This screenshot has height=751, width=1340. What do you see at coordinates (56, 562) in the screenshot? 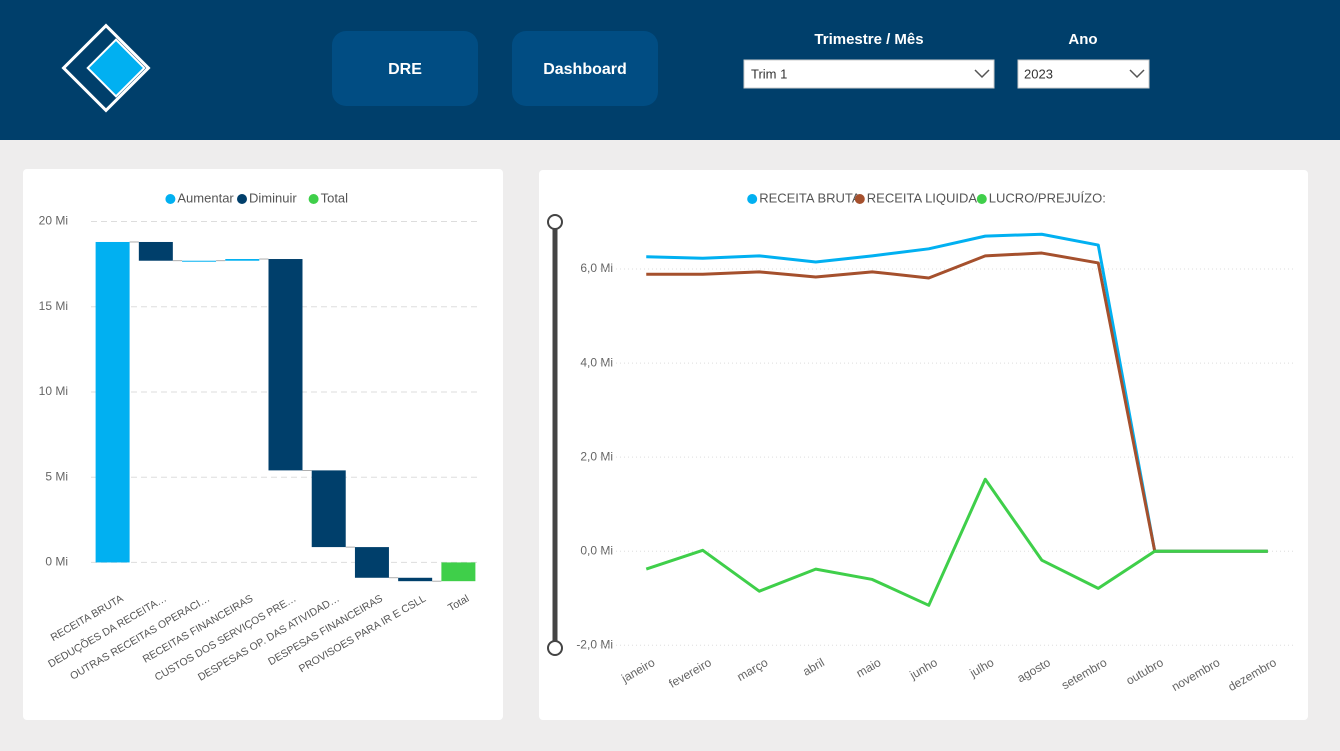
I see `y-tick-label: 0 Mi` at bounding box center [56, 562].